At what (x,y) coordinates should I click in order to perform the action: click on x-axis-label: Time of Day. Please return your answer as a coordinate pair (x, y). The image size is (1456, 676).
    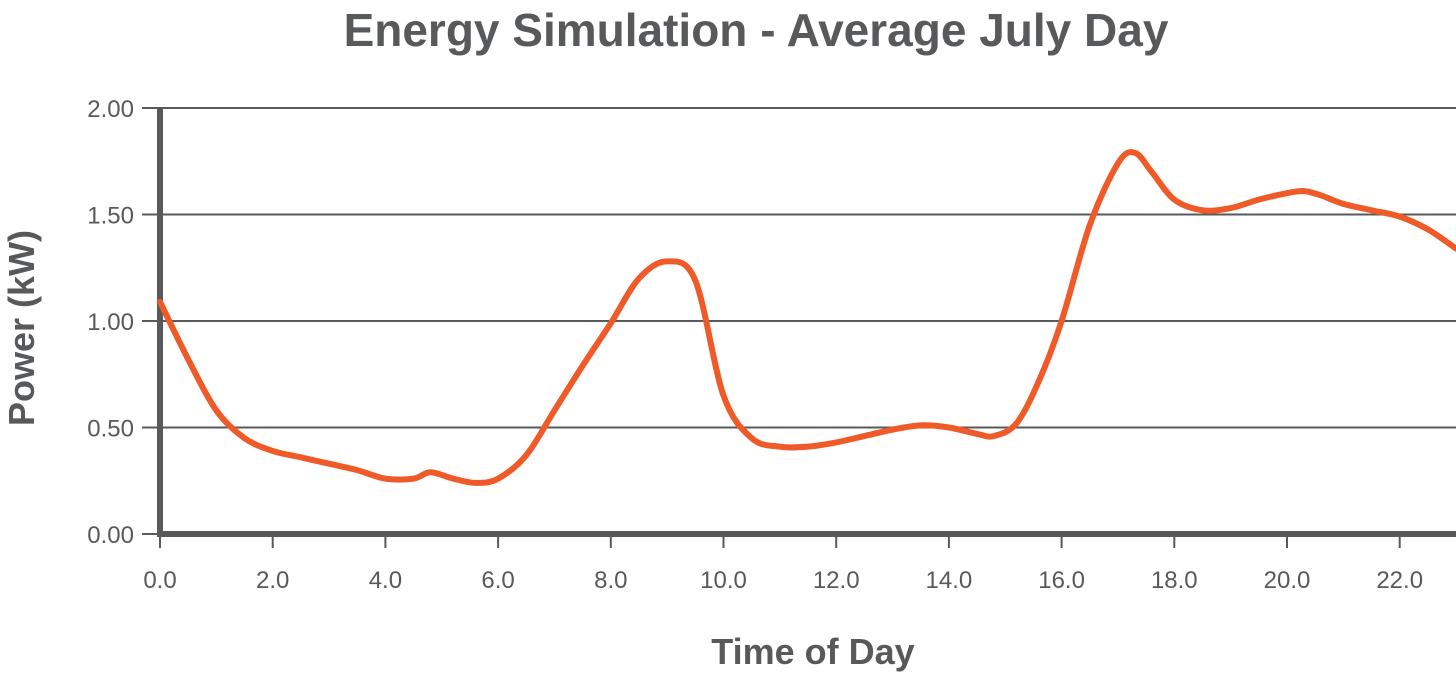
    Looking at the image, I should click on (812, 651).